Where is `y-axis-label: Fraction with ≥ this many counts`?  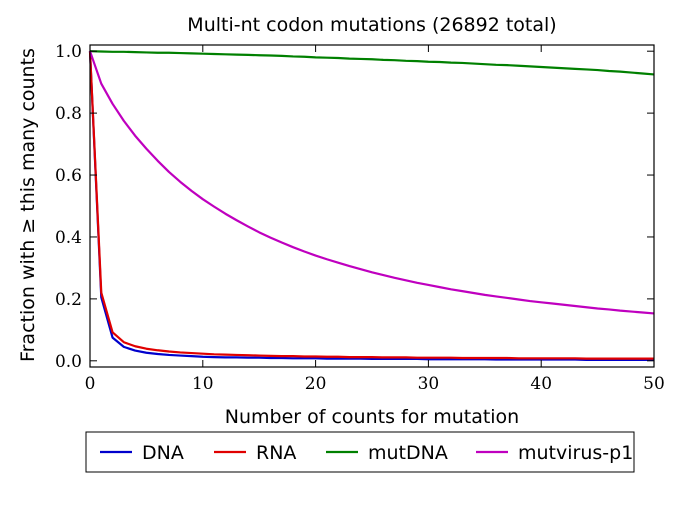
y-axis-label: Fraction with ≥ this many counts is located at coordinates (28, 205).